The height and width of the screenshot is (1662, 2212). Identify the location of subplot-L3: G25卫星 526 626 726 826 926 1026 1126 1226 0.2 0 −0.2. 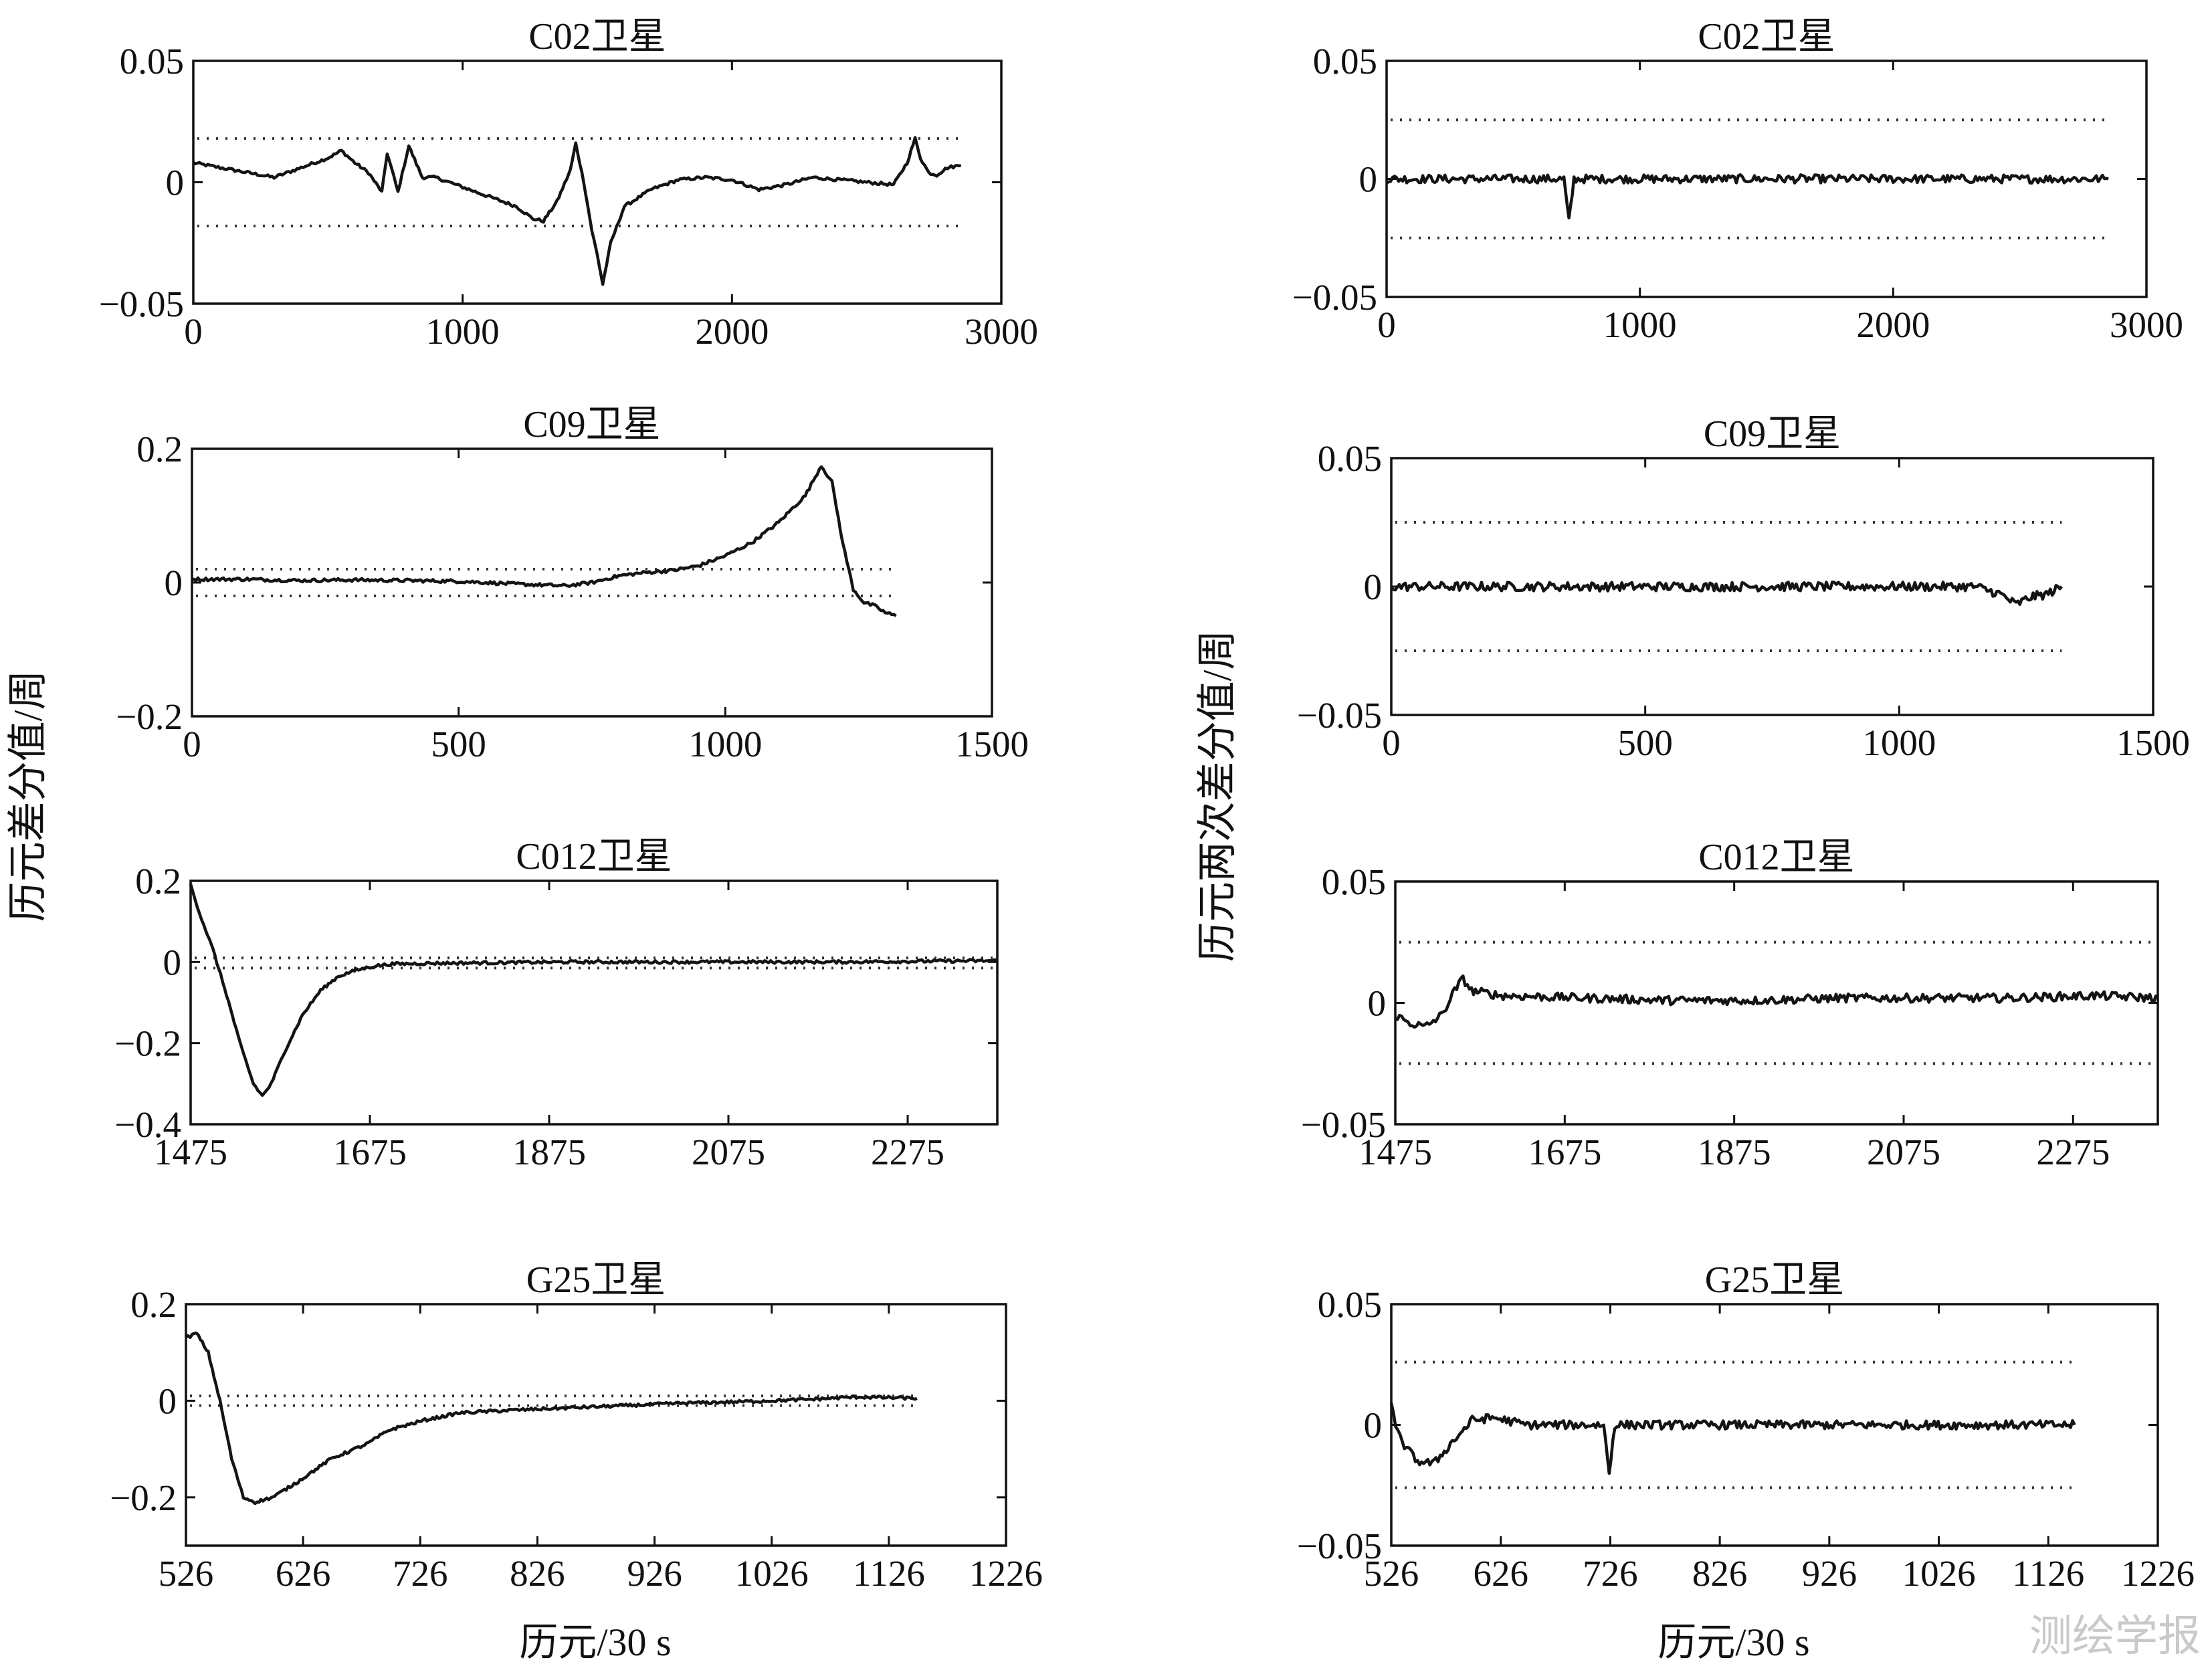
(576, 1427).